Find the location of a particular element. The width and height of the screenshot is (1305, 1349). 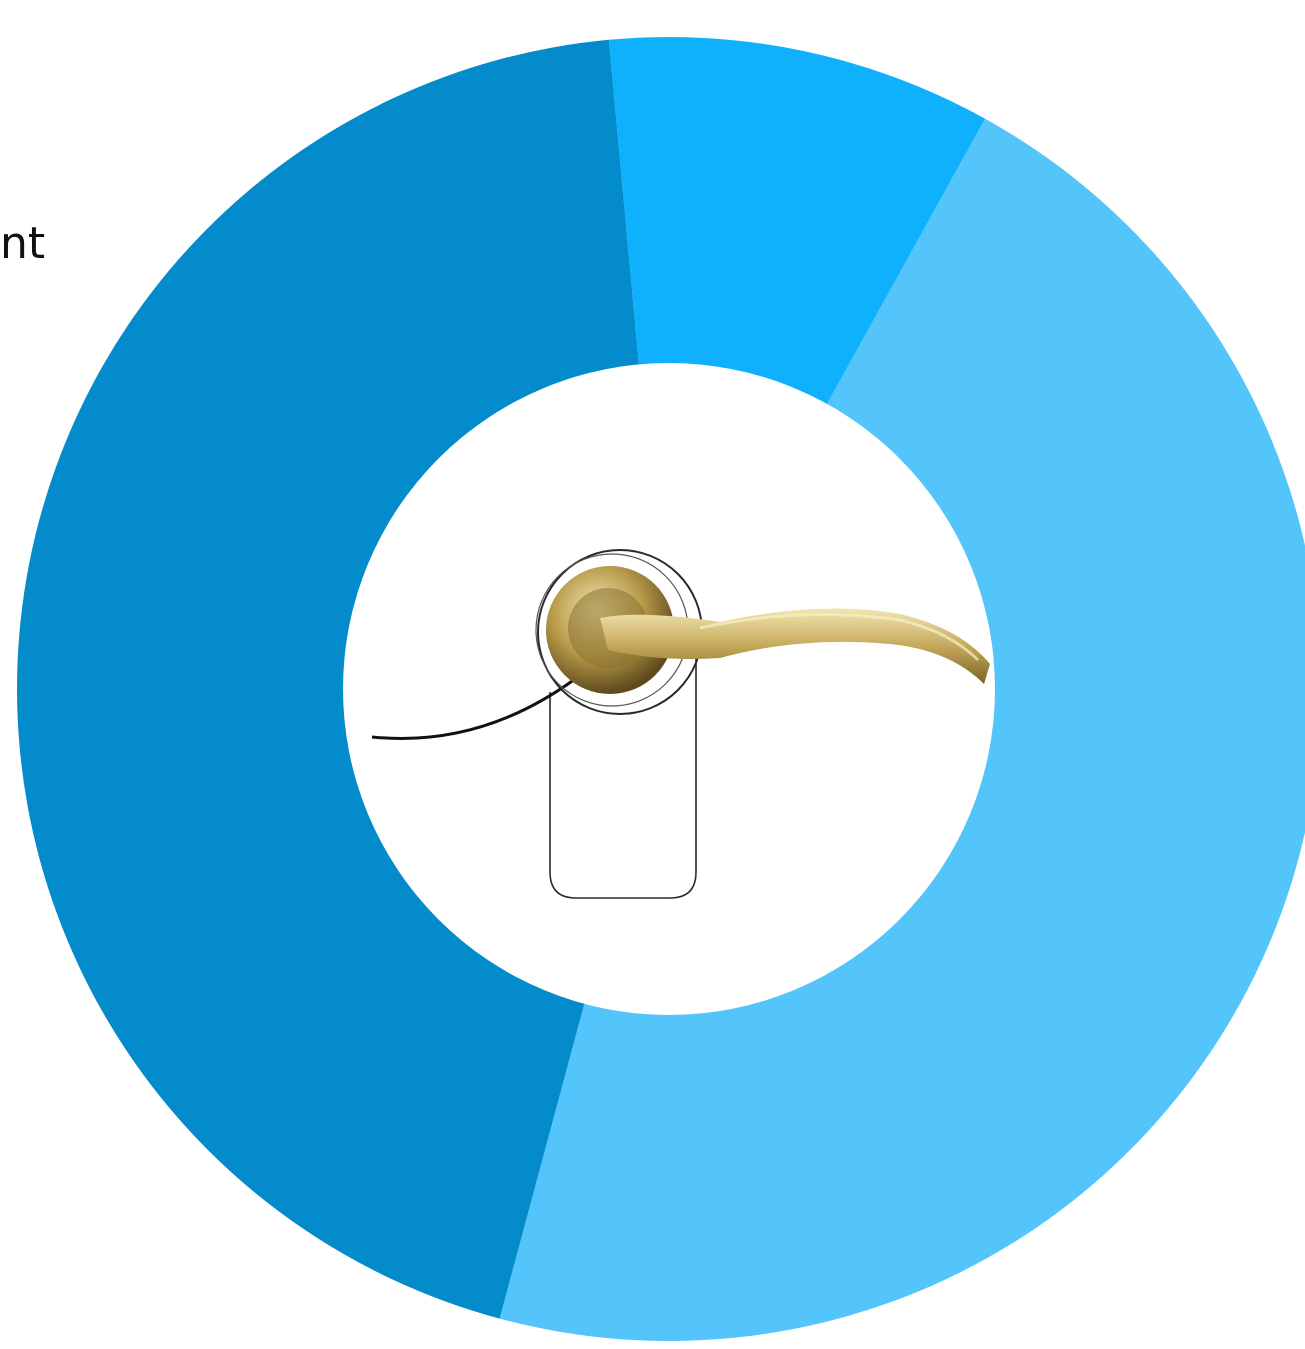

handle-lever is located at coordinates (795, 646).